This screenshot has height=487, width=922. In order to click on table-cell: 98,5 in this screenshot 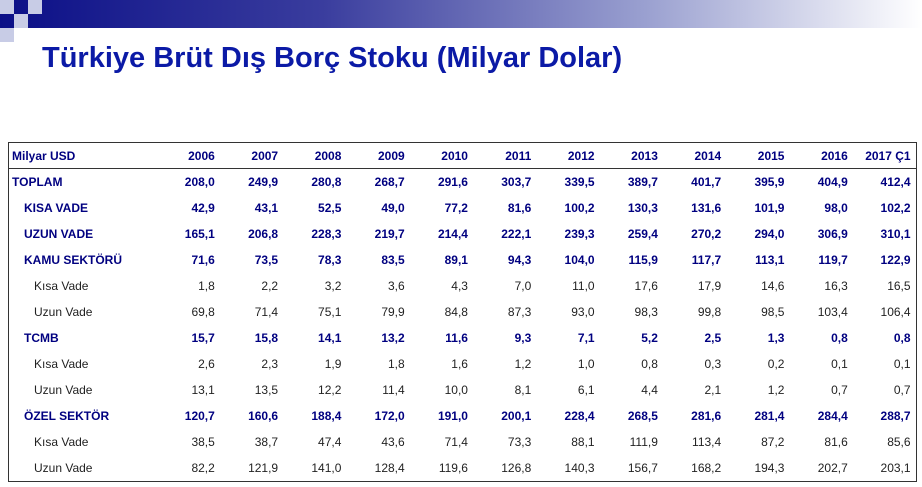, I will do `click(773, 312)`.